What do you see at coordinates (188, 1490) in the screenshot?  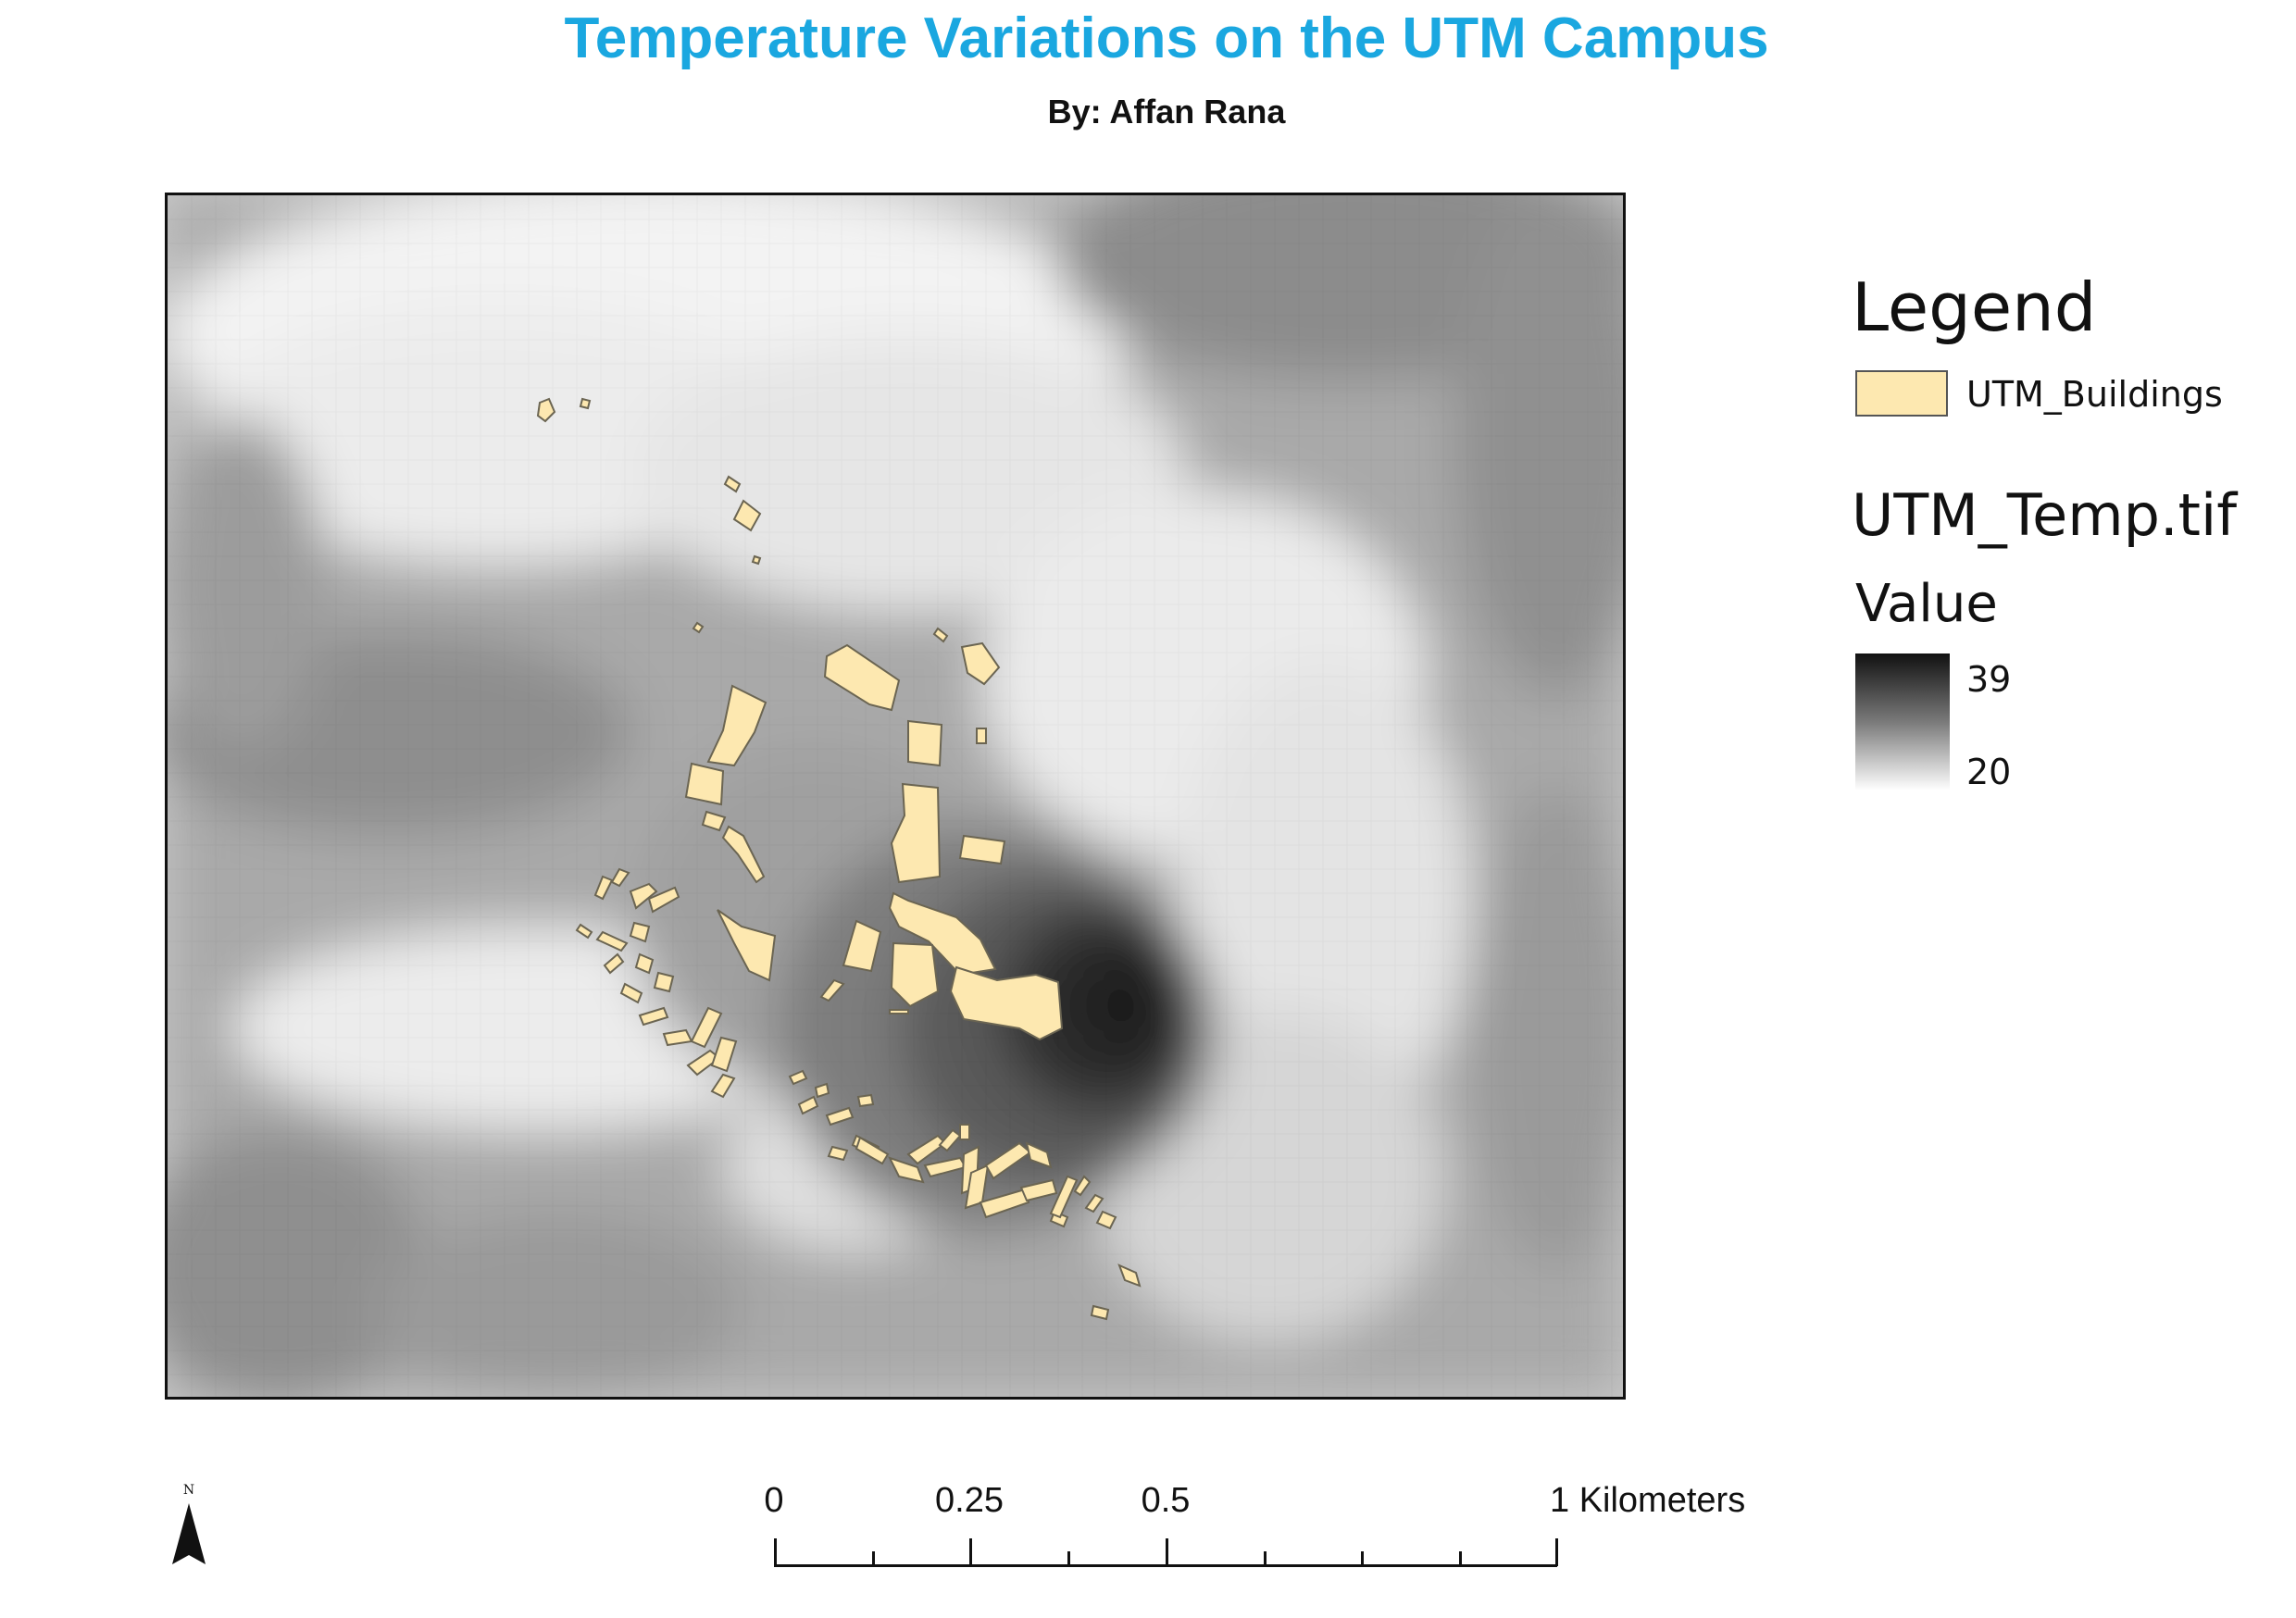 I see `north-arrow-label: N` at bounding box center [188, 1490].